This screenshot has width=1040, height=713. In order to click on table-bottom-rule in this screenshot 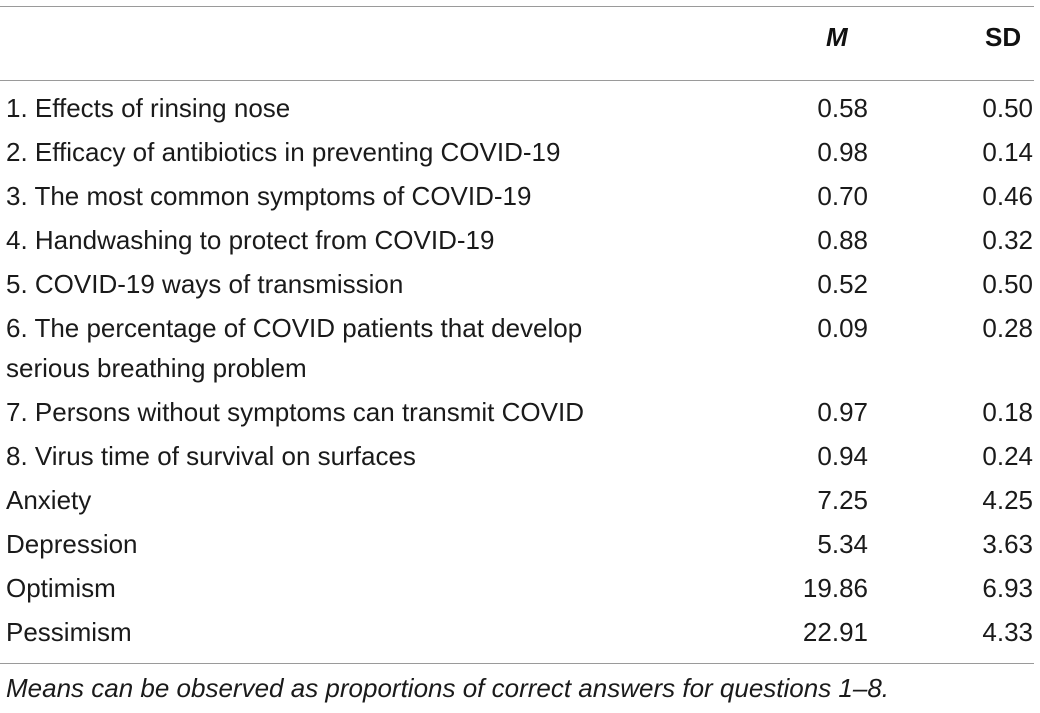, I will do `click(517, 663)`.